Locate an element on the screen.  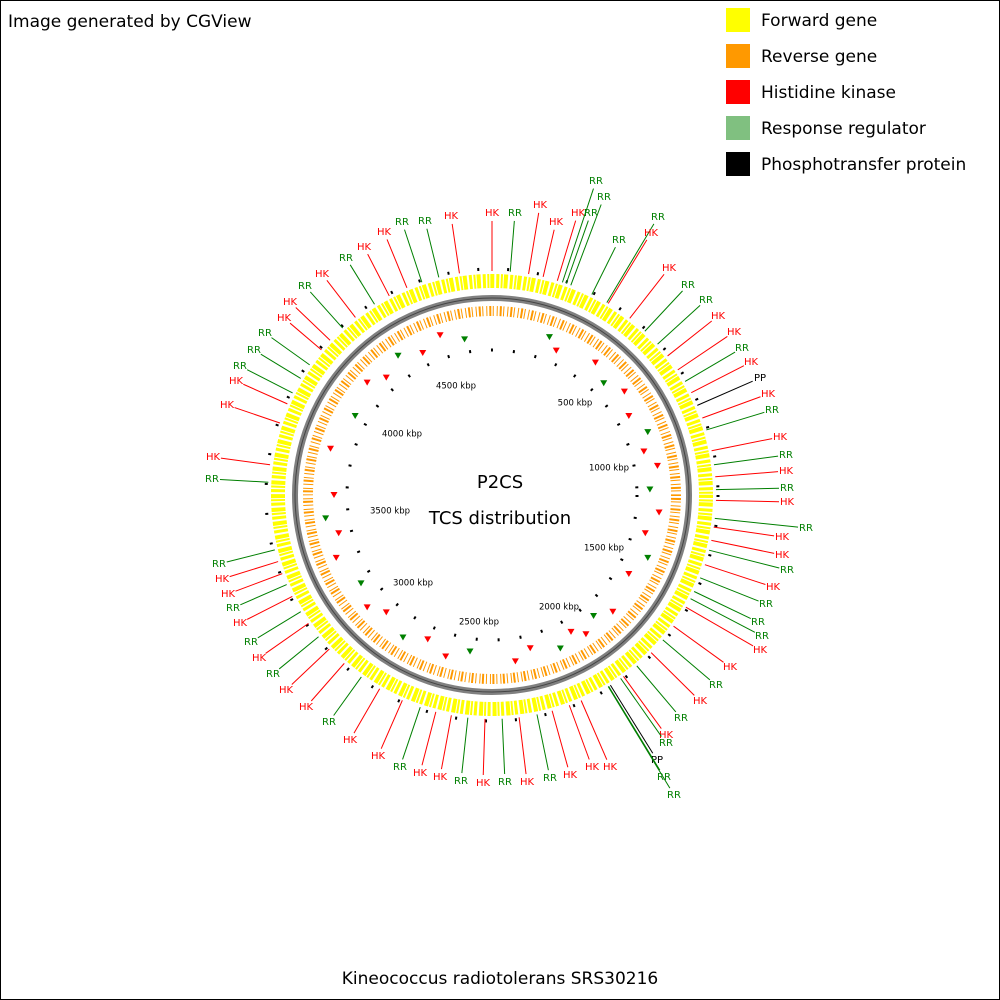
scale-label: 4000 kbp is located at coordinates (402, 435).